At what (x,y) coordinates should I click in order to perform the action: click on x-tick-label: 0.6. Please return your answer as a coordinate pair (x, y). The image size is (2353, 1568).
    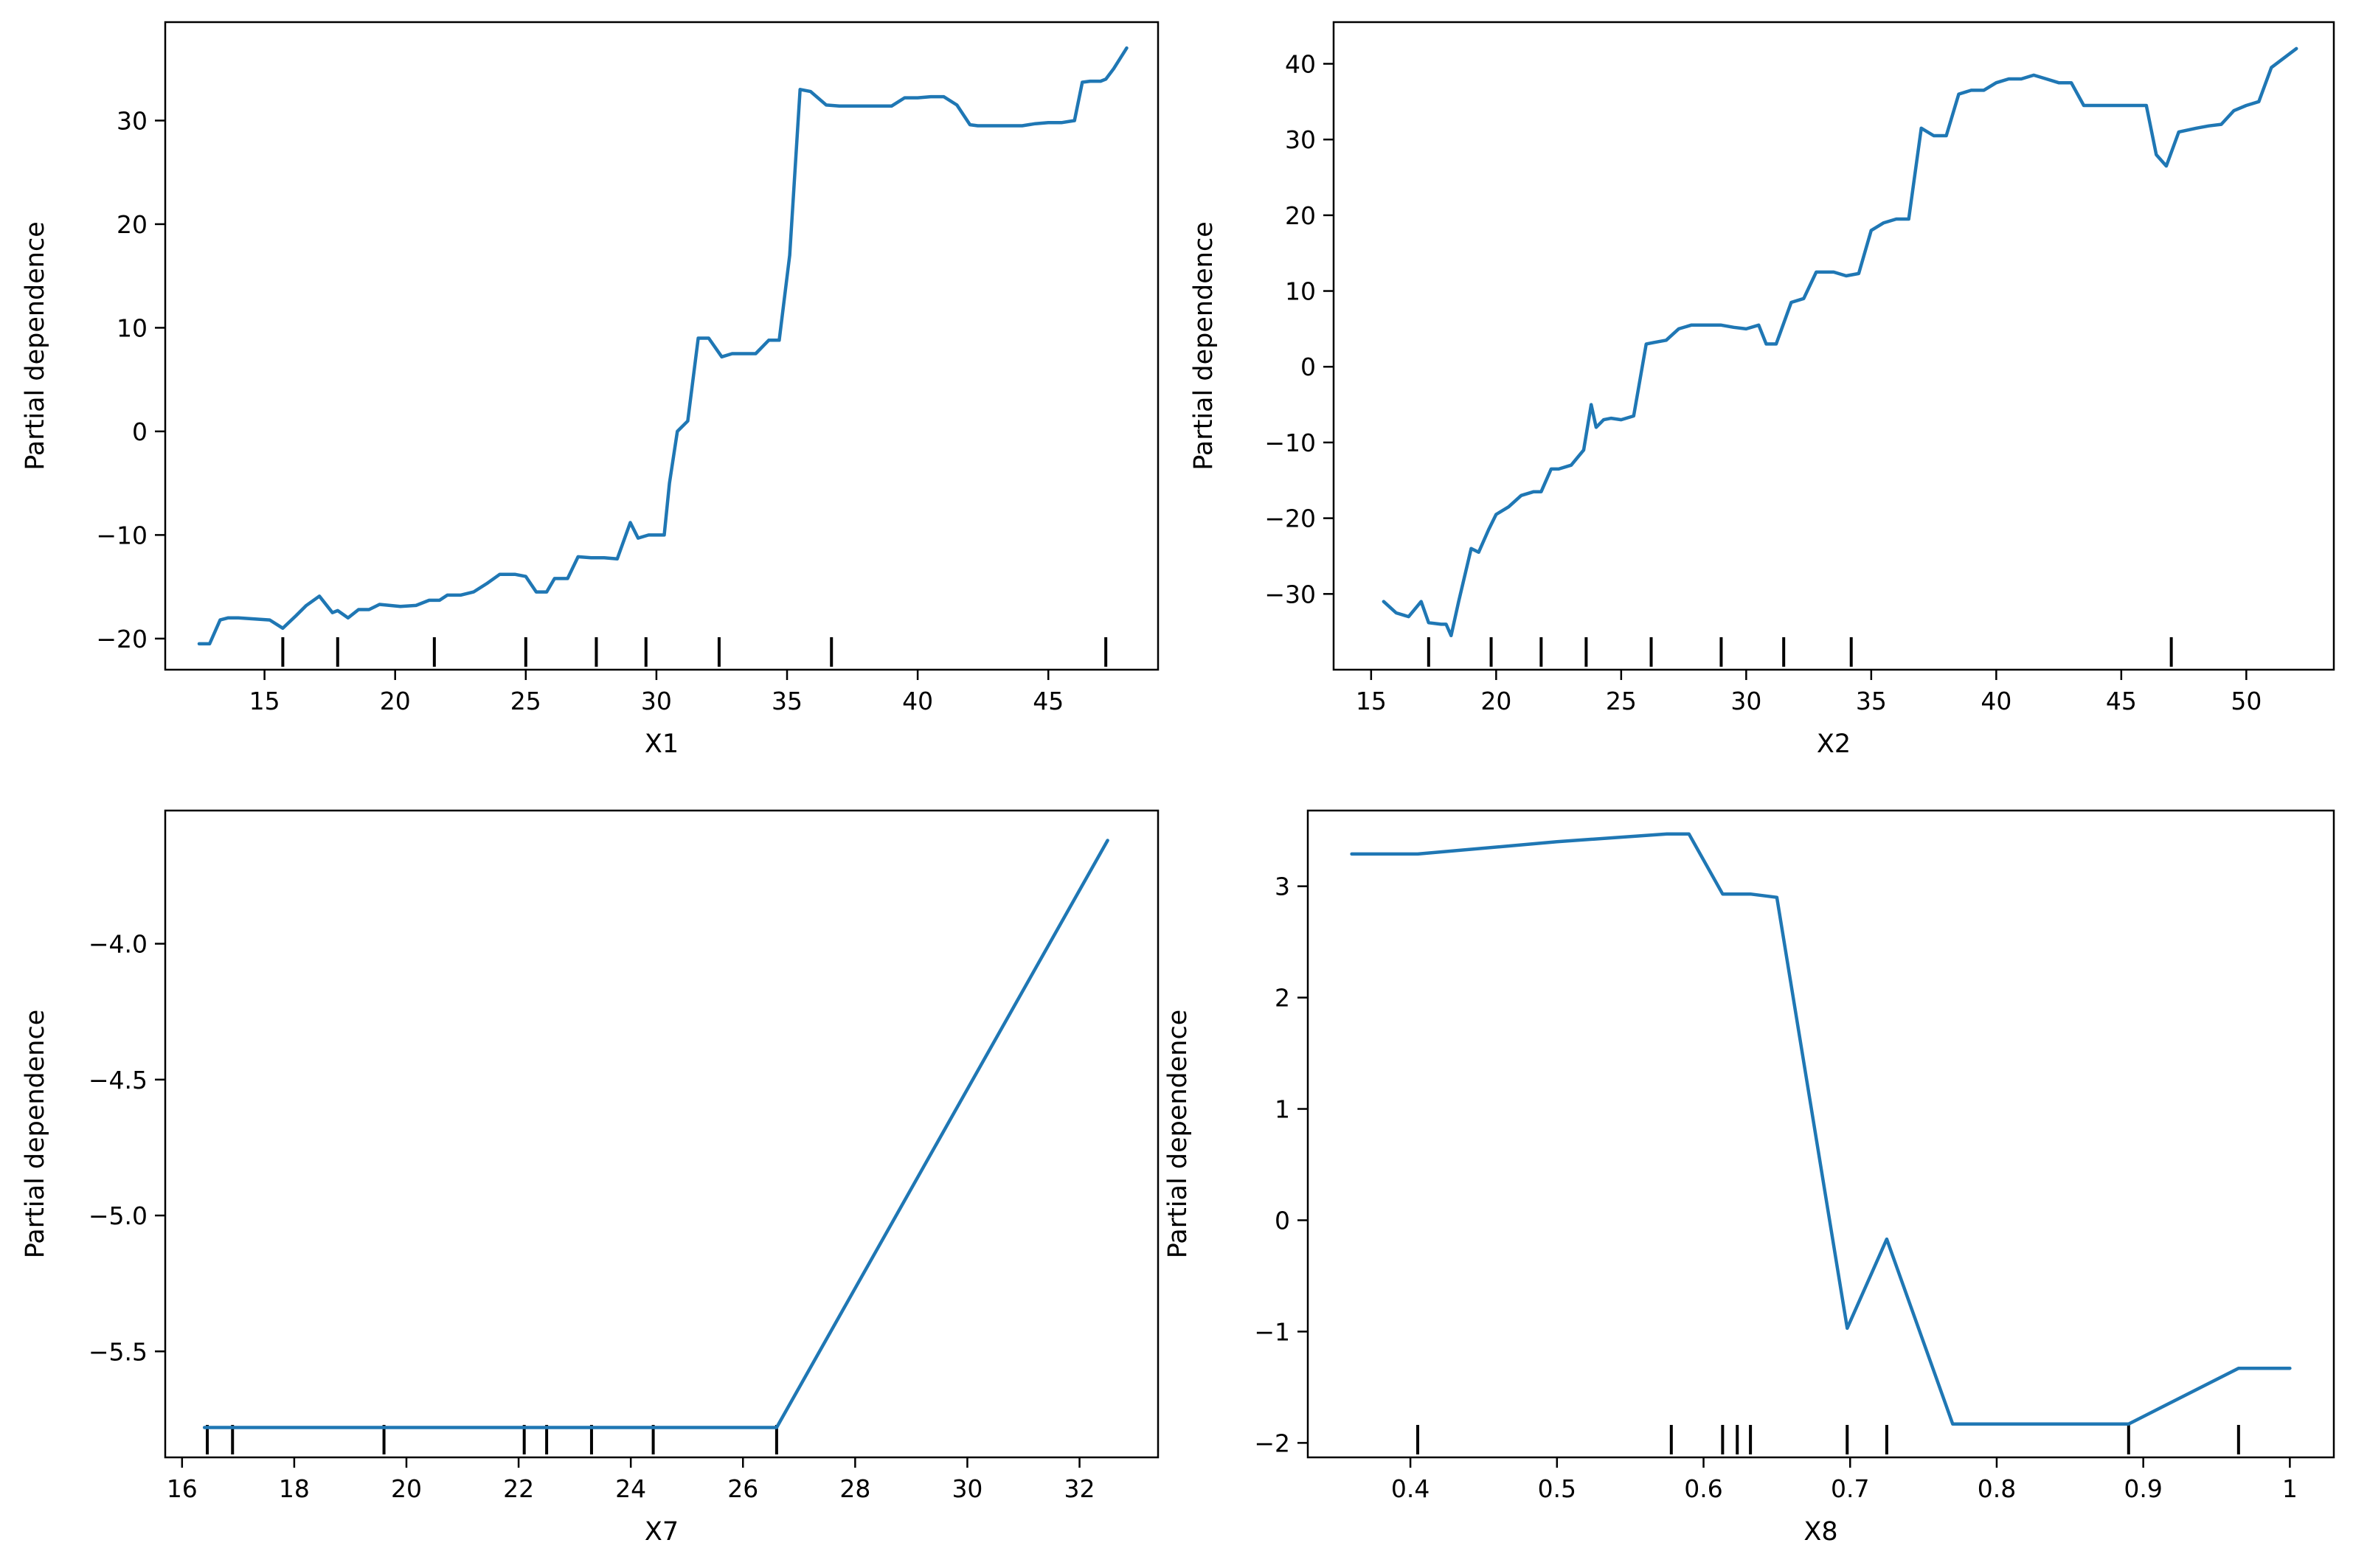
    Looking at the image, I should click on (1703, 1488).